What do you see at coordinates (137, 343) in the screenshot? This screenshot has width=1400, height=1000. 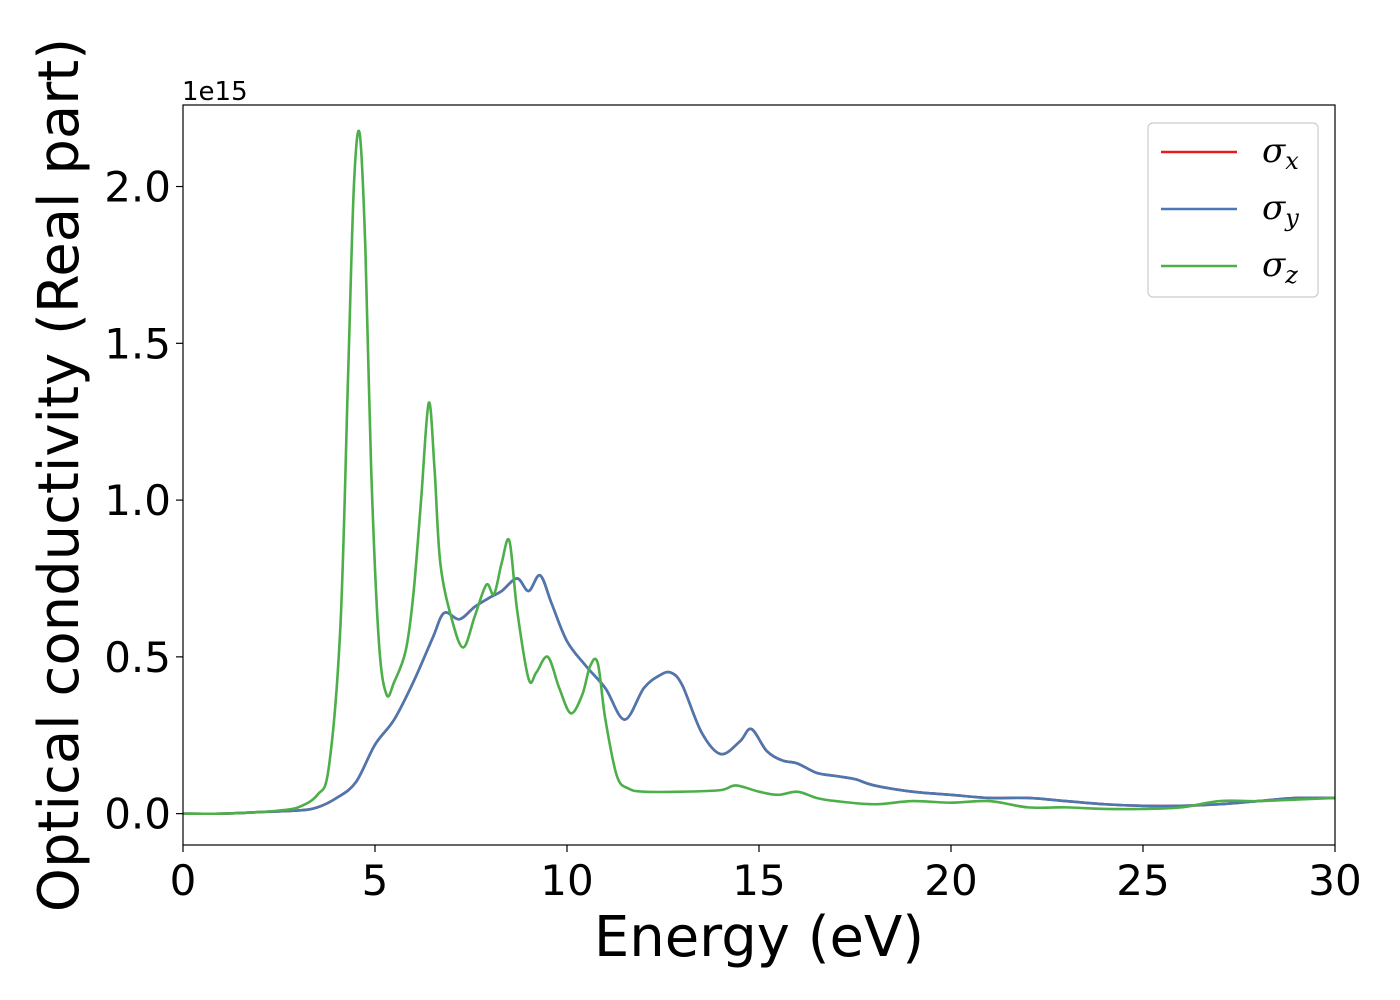 I see `y-tick-label: 1.5` at bounding box center [137, 343].